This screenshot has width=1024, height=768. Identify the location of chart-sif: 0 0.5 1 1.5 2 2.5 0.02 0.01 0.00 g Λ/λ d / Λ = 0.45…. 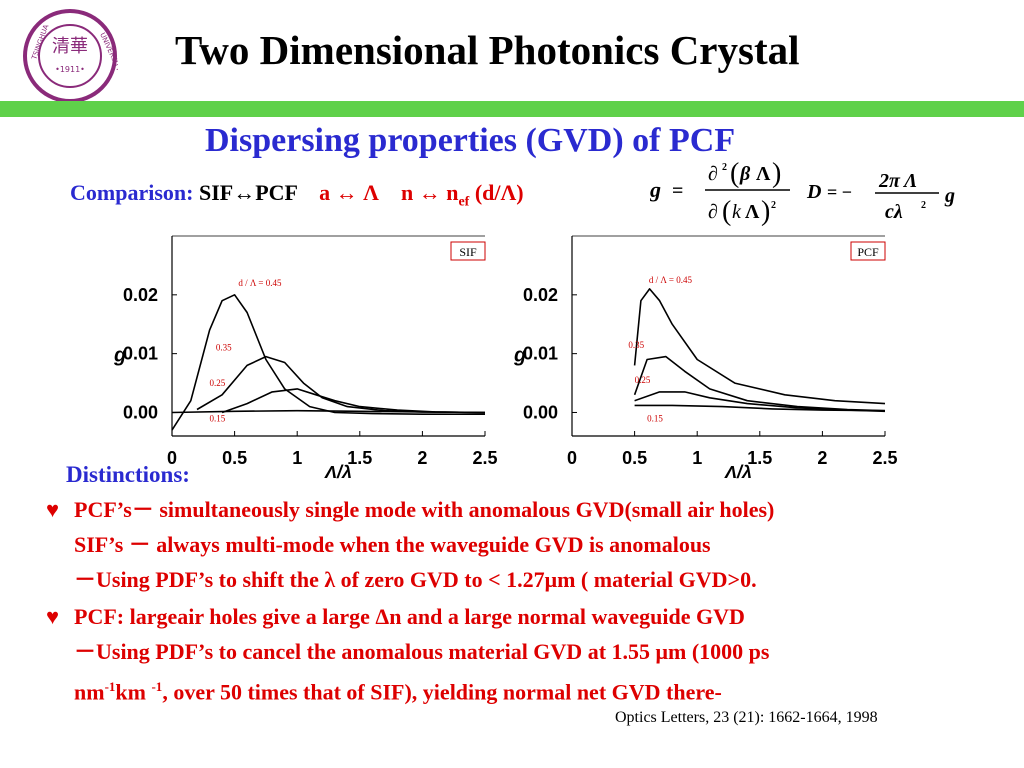
(305, 357).